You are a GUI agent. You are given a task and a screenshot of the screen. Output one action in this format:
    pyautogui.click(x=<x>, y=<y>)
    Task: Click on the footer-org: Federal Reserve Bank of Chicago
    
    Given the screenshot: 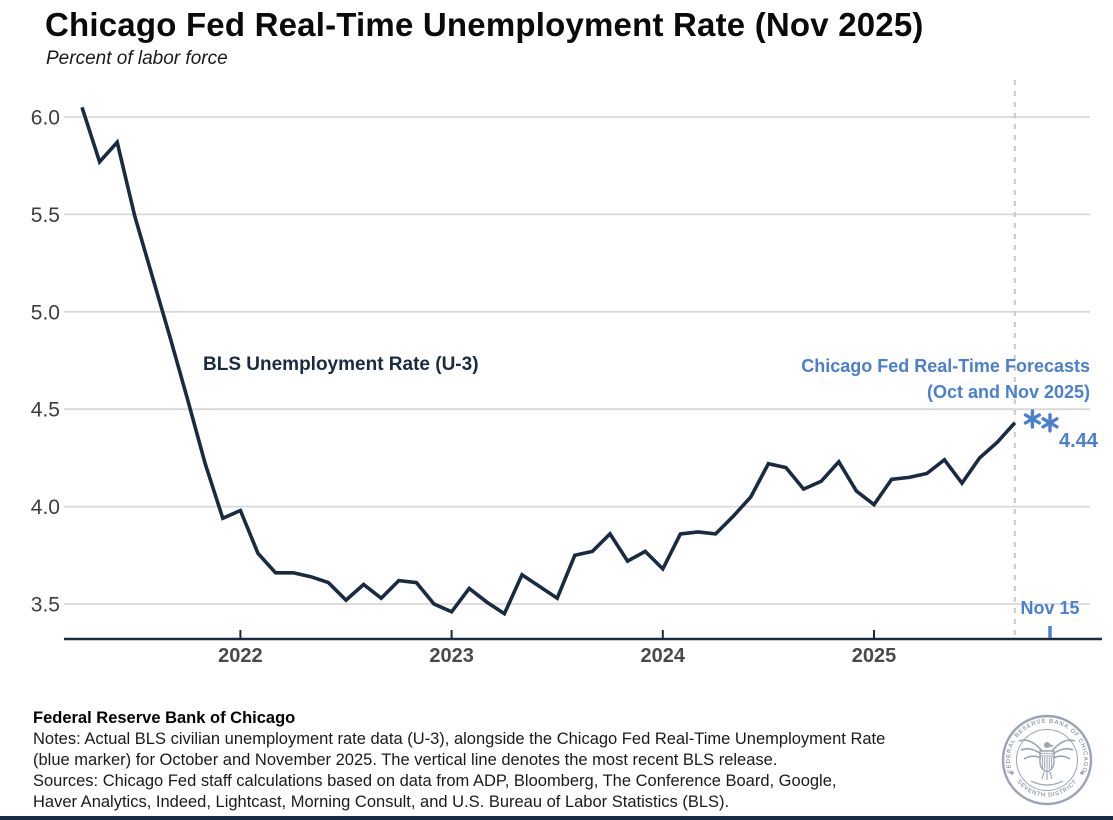 What is the action you would take?
    pyautogui.click(x=164, y=718)
    